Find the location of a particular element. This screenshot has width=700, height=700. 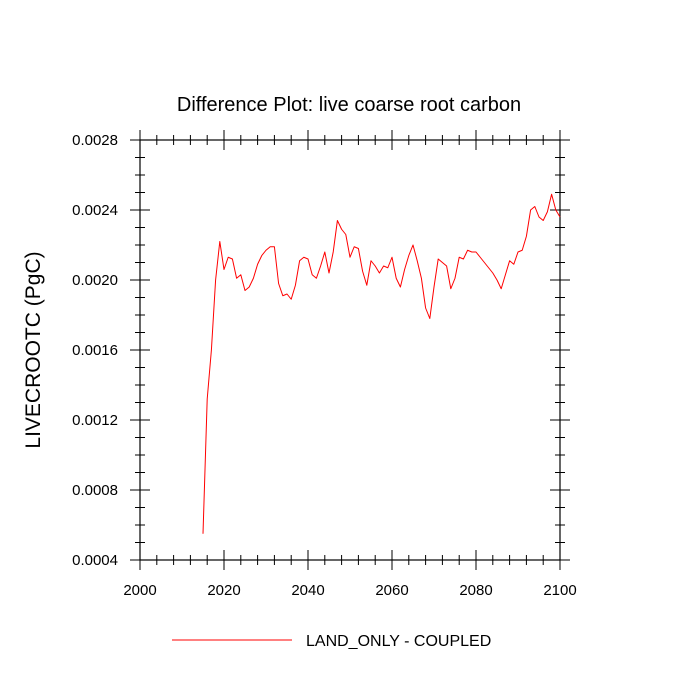

y-tick-label: 0.0012 is located at coordinates (95, 420).